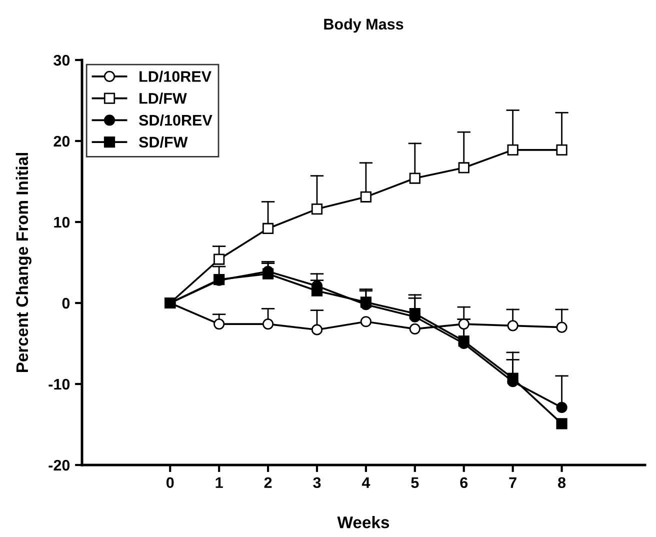 The width and height of the screenshot is (656, 537). Describe the element at coordinates (59, 465) in the screenshot. I see `y-tick-label: -20` at that location.